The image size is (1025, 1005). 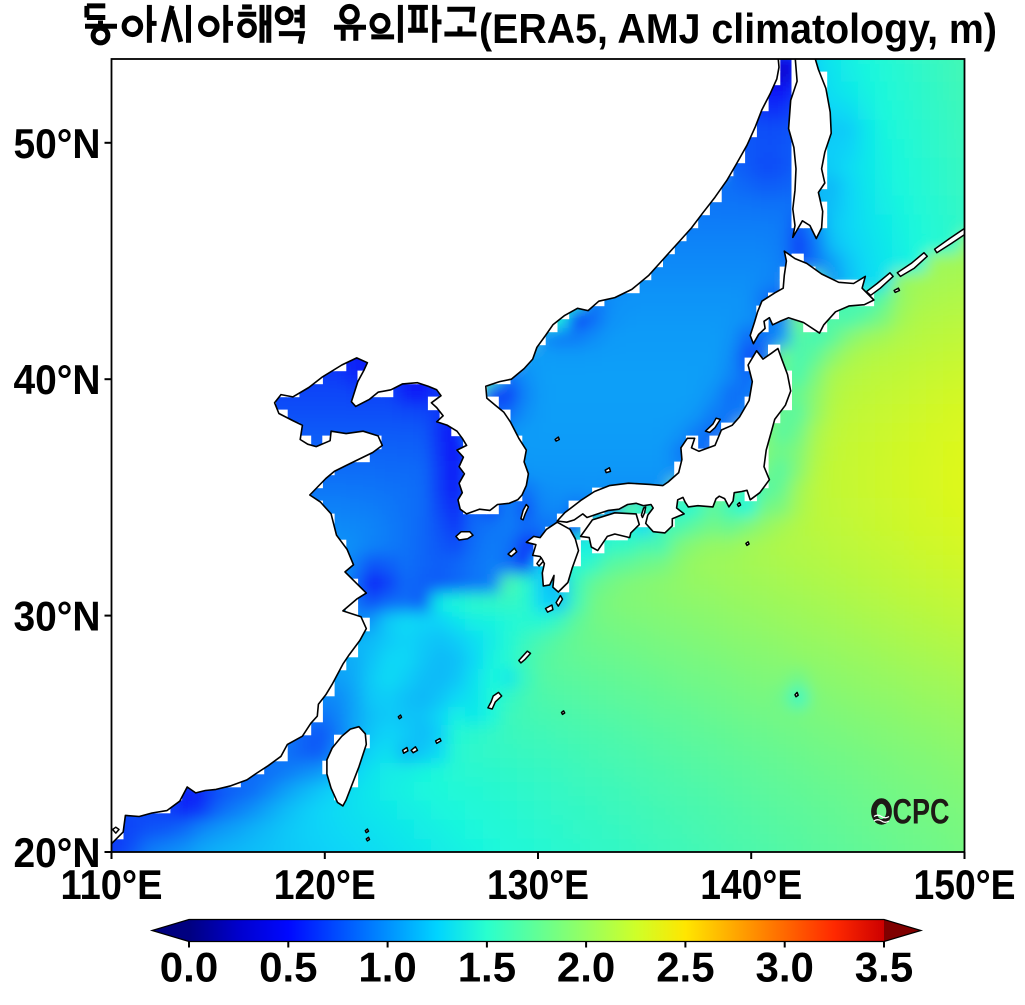 What do you see at coordinates (112, 884) in the screenshot?
I see `svg-text: 110°E` at bounding box center [112, 884].